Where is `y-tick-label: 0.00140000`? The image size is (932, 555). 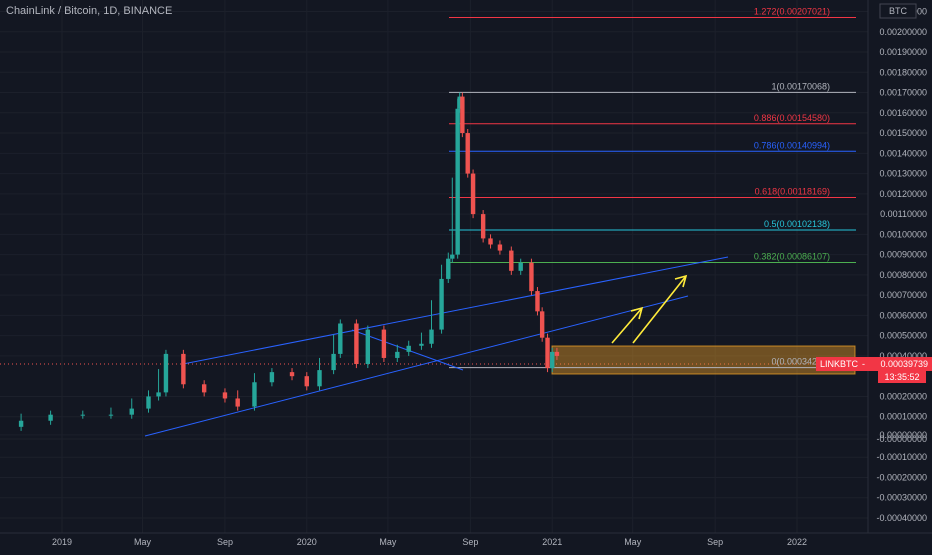 y-tick-label: 0.00140000 is located at coordinates (903, 153).